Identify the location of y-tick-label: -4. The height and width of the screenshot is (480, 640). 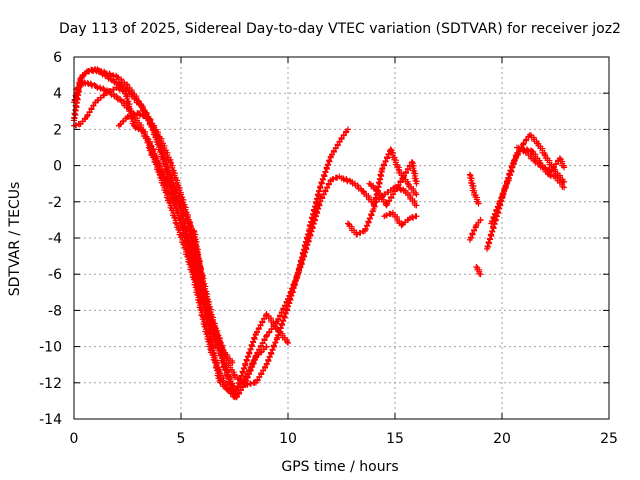
(55, 239).